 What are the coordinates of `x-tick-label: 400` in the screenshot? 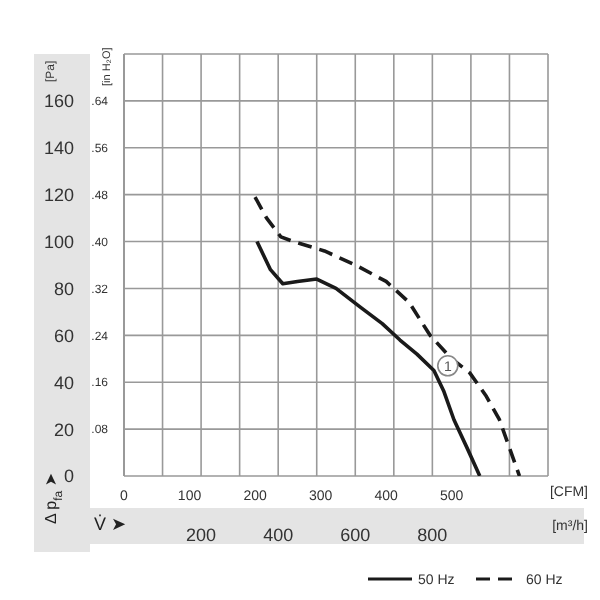 It's located at (278, 534).